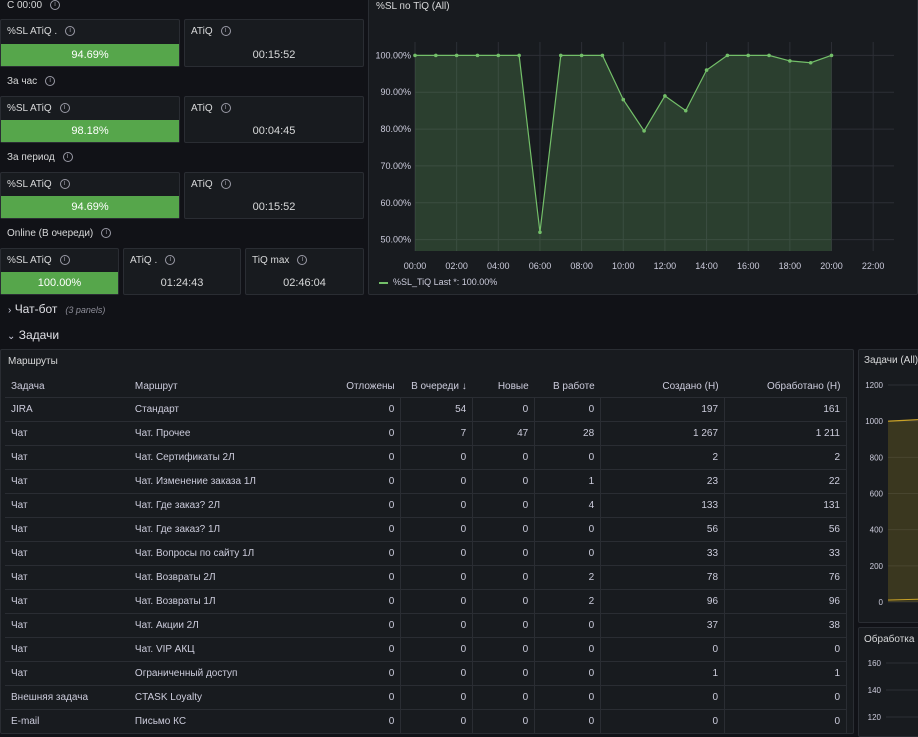  Describe the element at coordinates (426, 505) in the screenshot. I see `table-row: Чат Чат. Где заказ? 2Л 0 0 0 4 133 131` at that location.